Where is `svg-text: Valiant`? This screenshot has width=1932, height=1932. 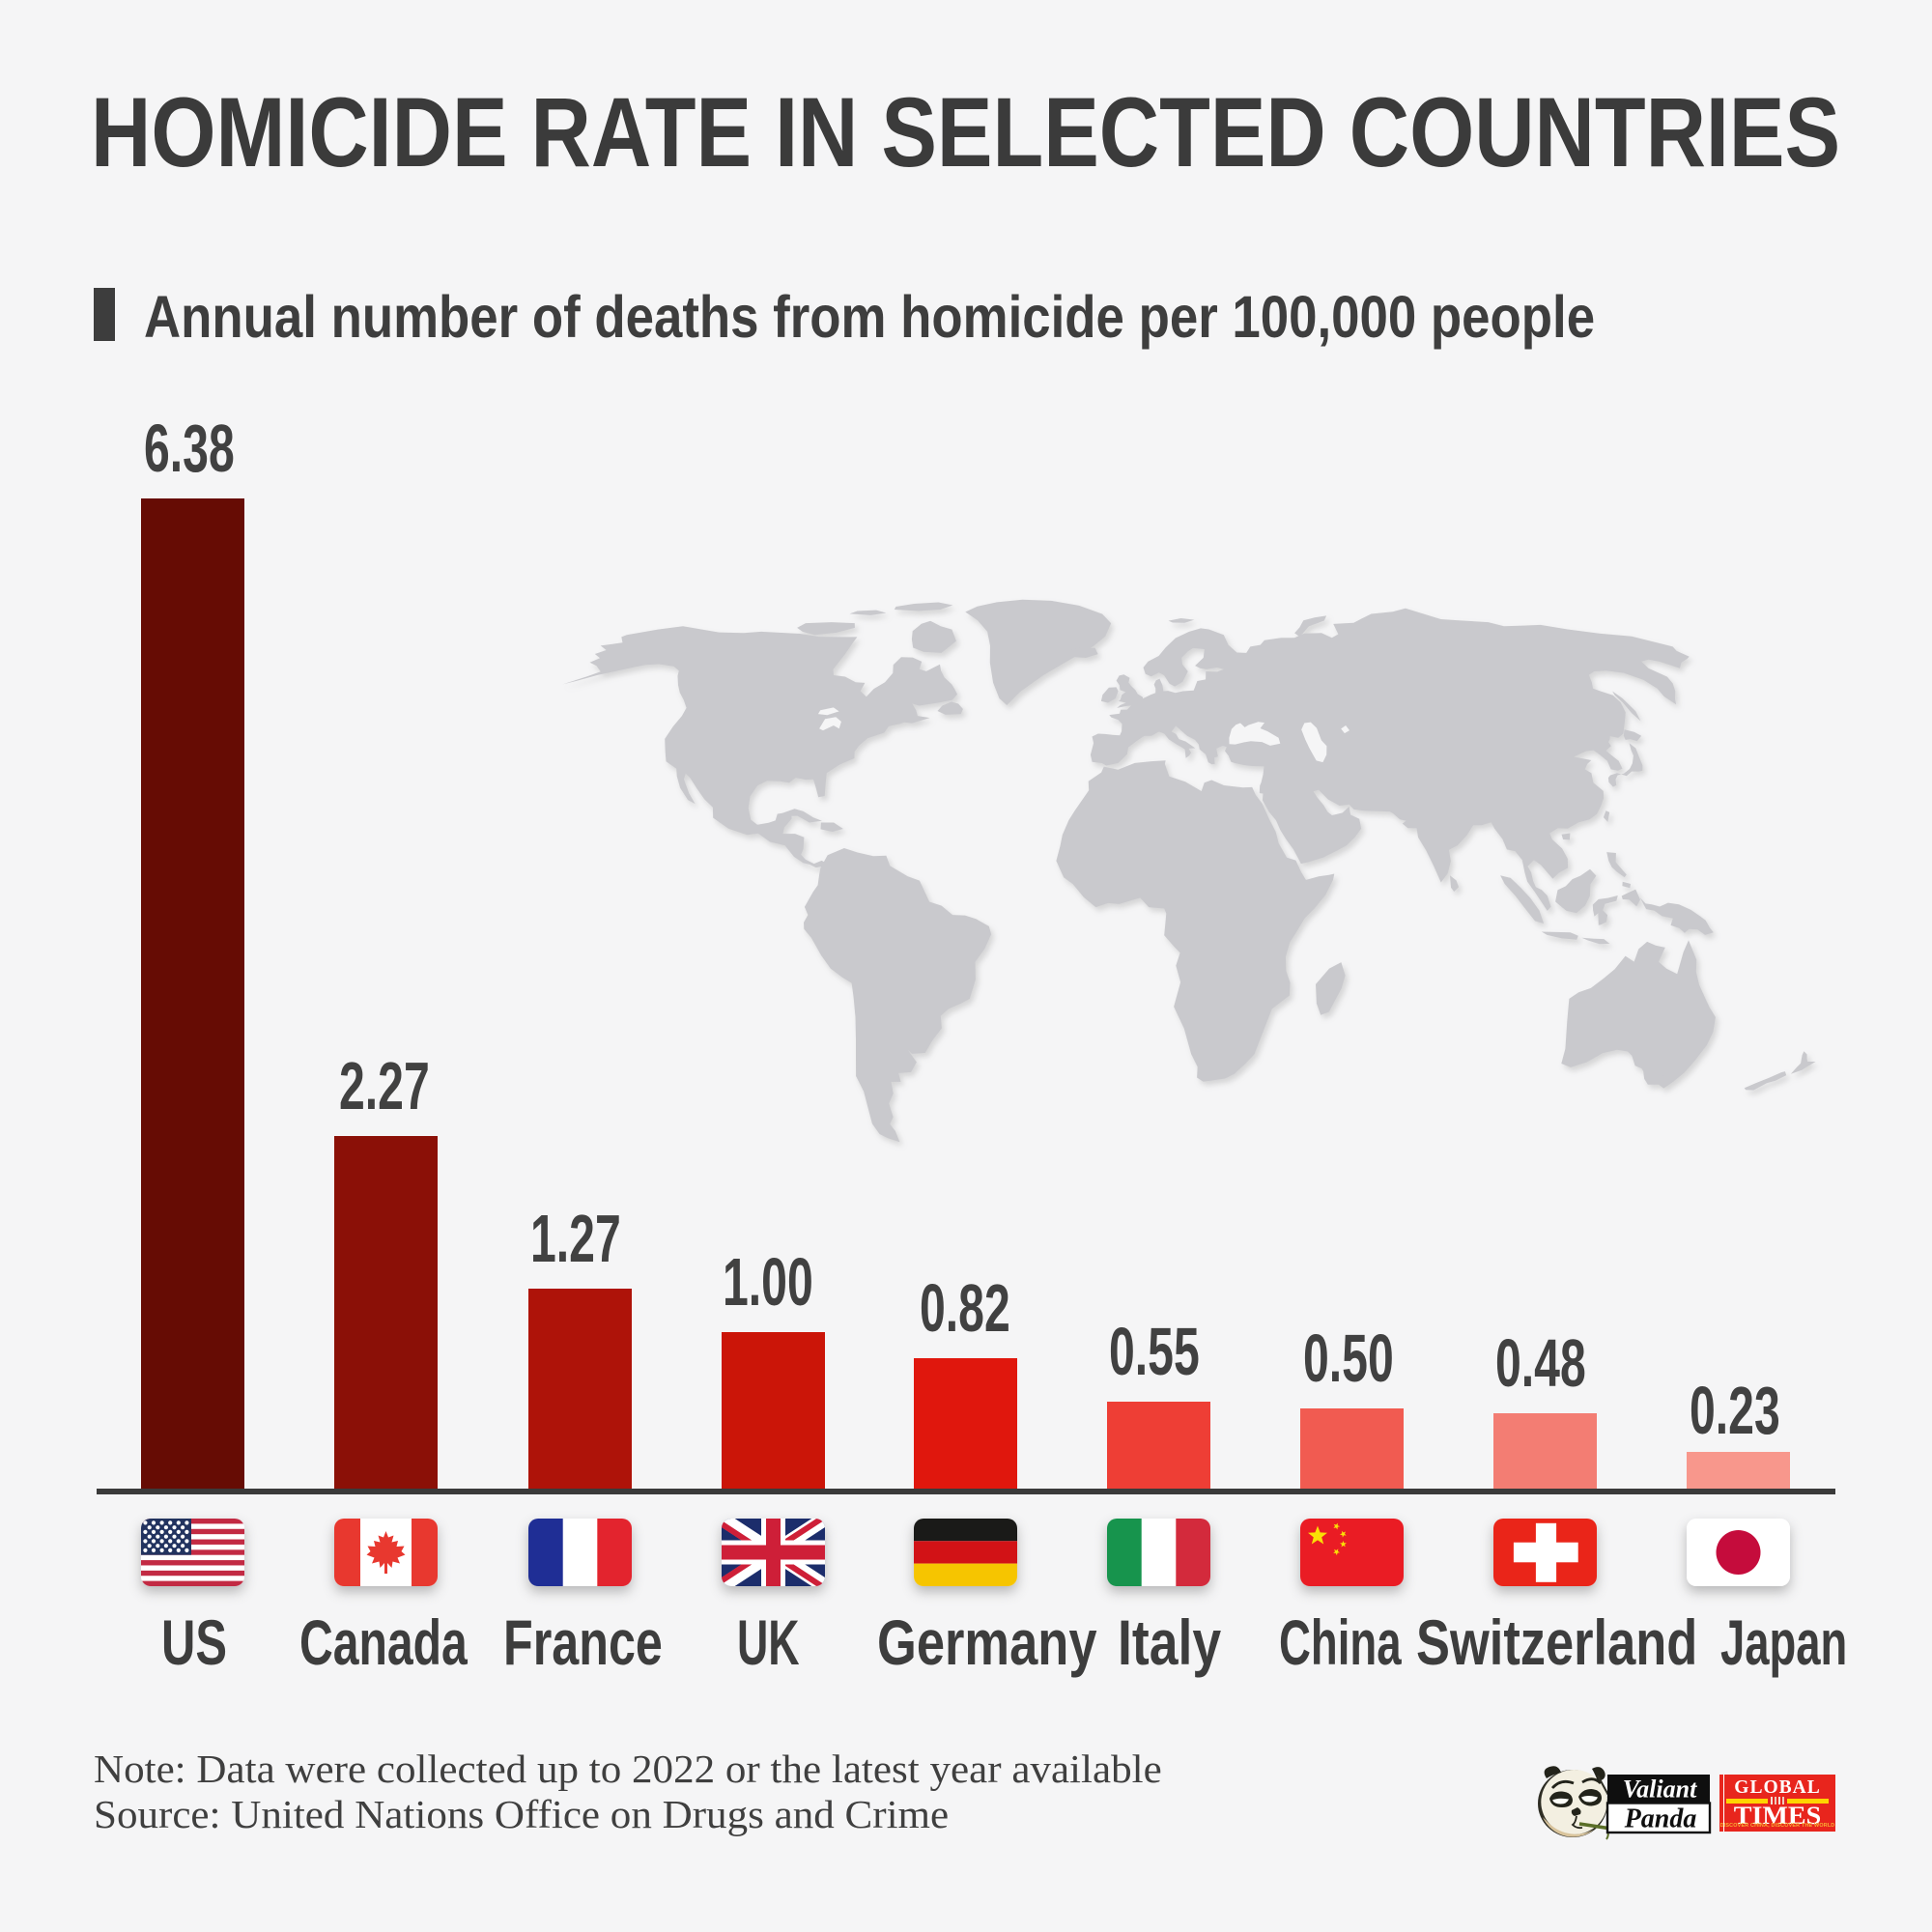
svg-text: Valiant is located at coordinates (1660, 1790).